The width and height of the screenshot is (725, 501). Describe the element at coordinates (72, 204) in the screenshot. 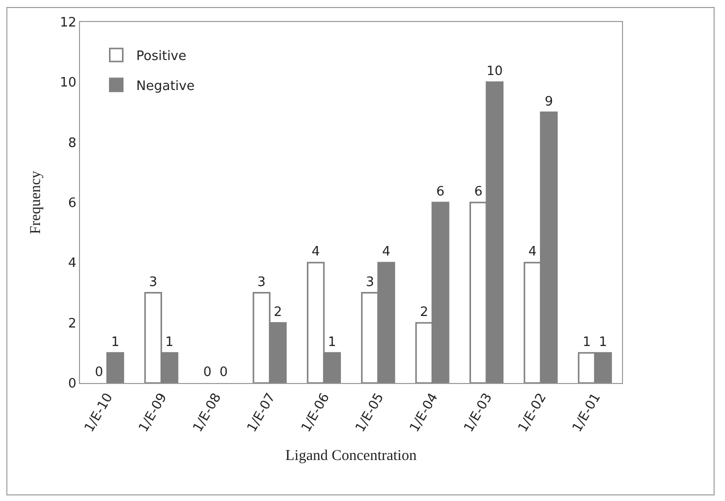

I see `y-tick-label: 6` at that location.